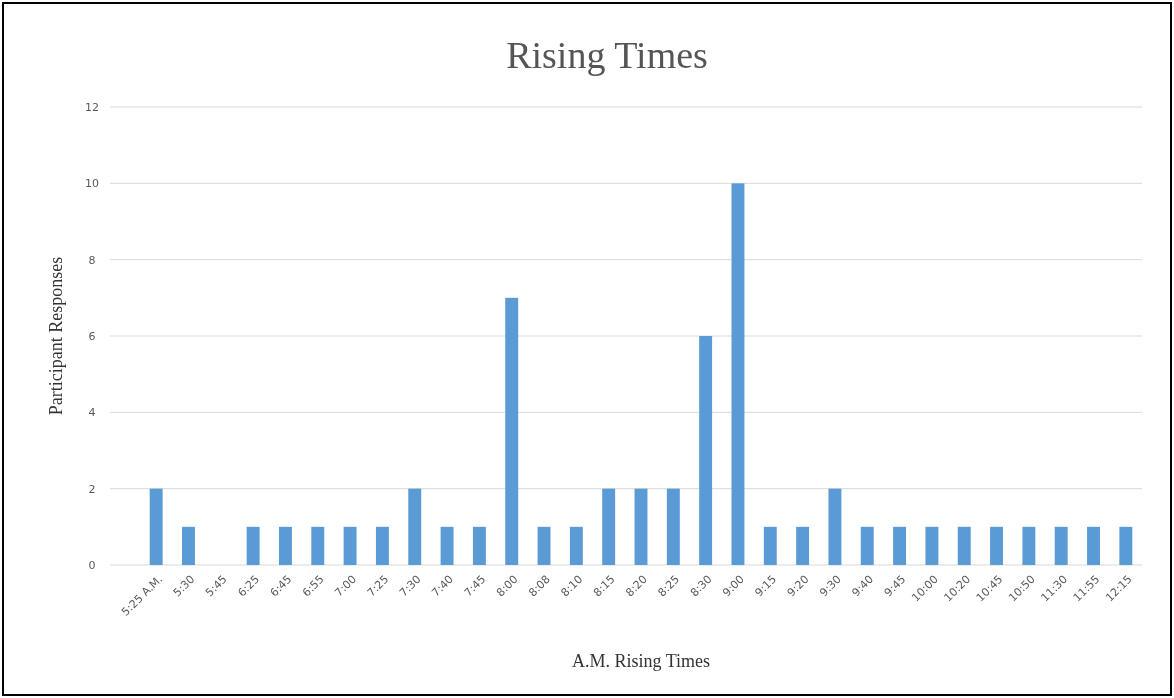  What do you see at coordinates (92, 489) in the screenshot?
I see `y-tick-label: 2` at bounding box center [92, 489].